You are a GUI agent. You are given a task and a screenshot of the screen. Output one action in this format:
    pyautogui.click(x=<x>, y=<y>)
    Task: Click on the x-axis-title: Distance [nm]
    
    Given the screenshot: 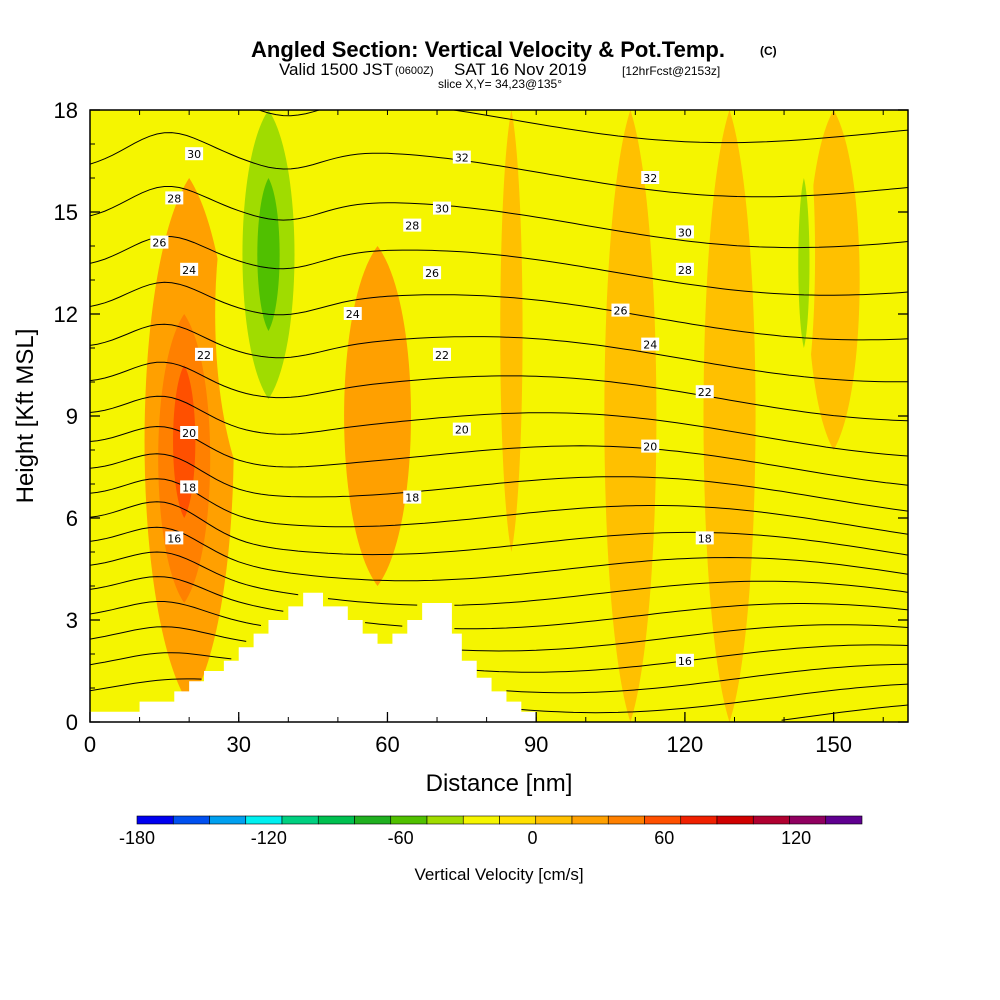 What is the action you would take?
    pyautogui.click(x=499, y=783)
    